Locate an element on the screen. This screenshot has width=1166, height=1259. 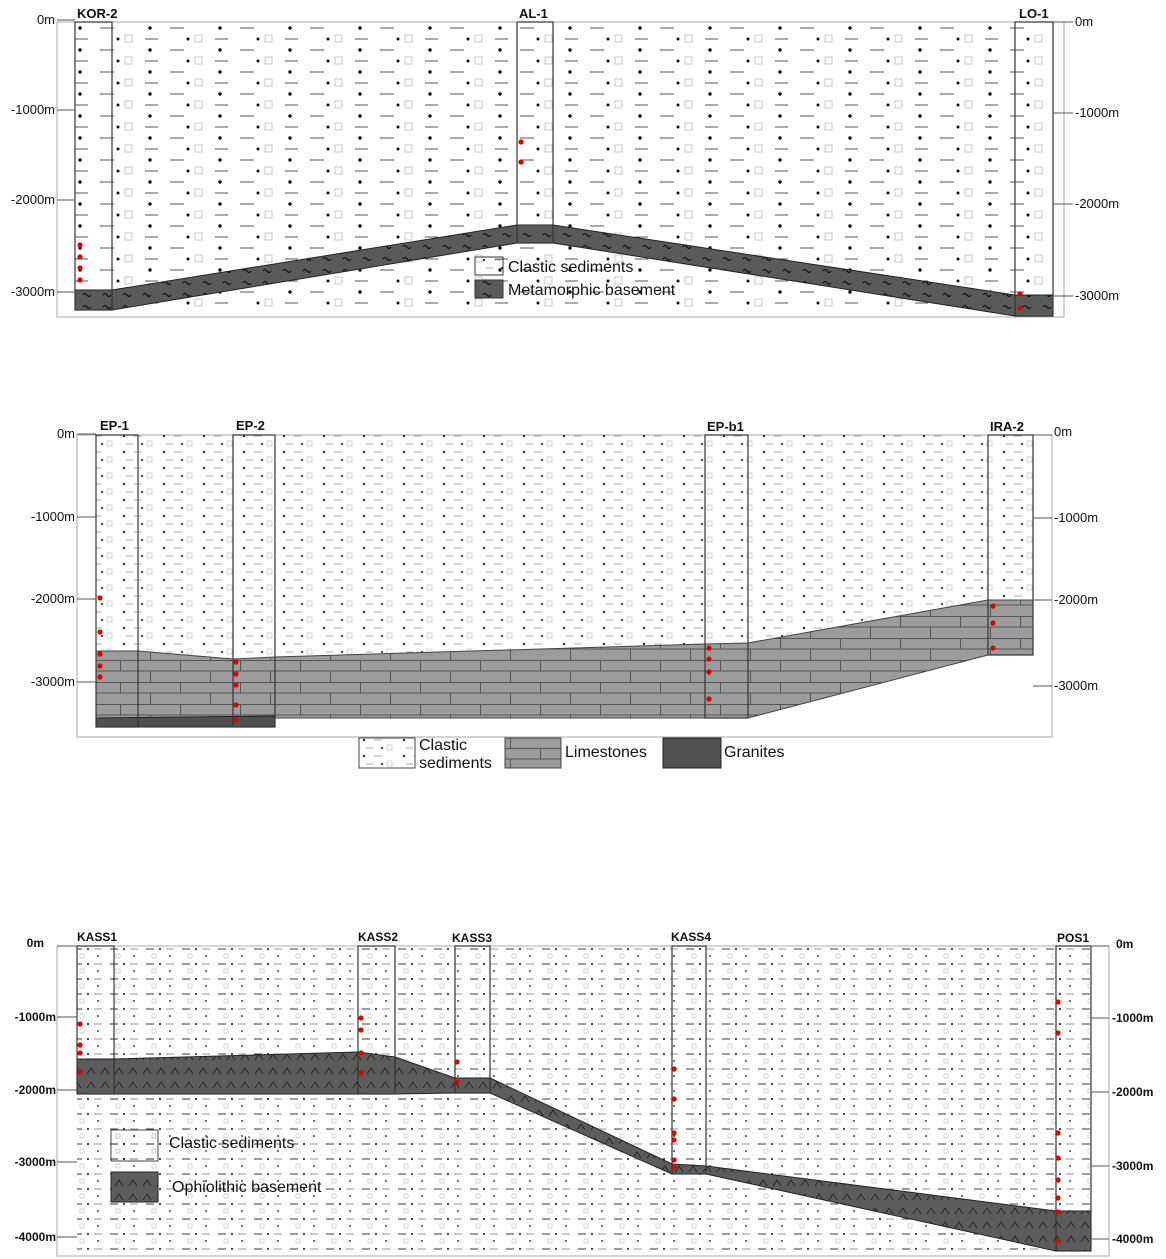
well-label-ep-b1: EP-b1 is located at coordinates (725, 426).